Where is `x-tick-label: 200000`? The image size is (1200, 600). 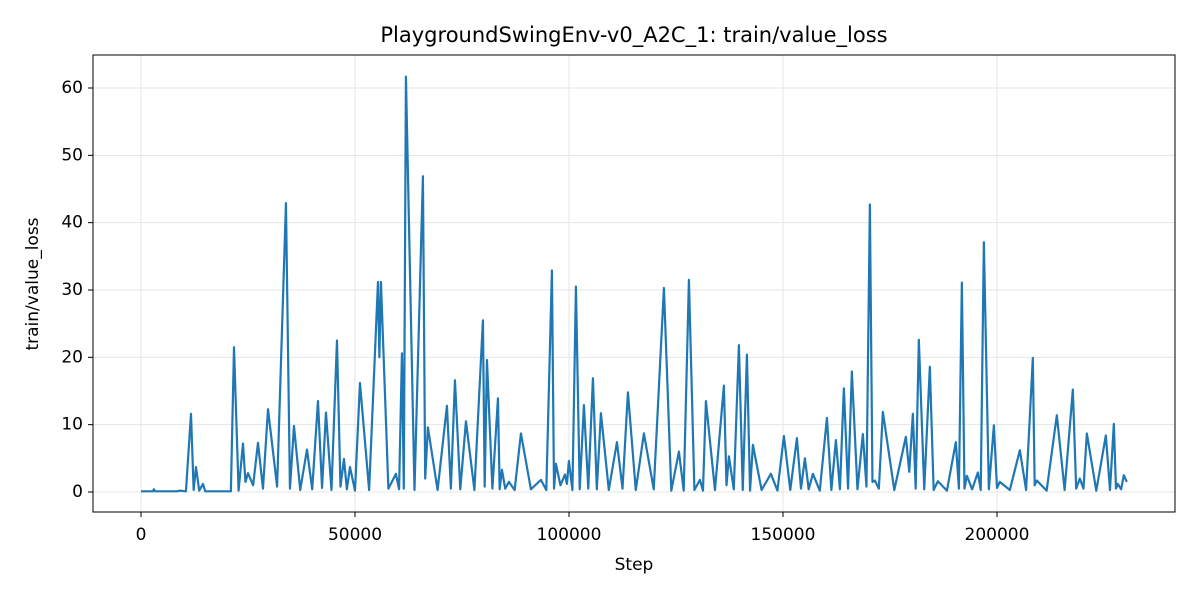
x-tick-label: 200000 is located at coordinates (997, 535).